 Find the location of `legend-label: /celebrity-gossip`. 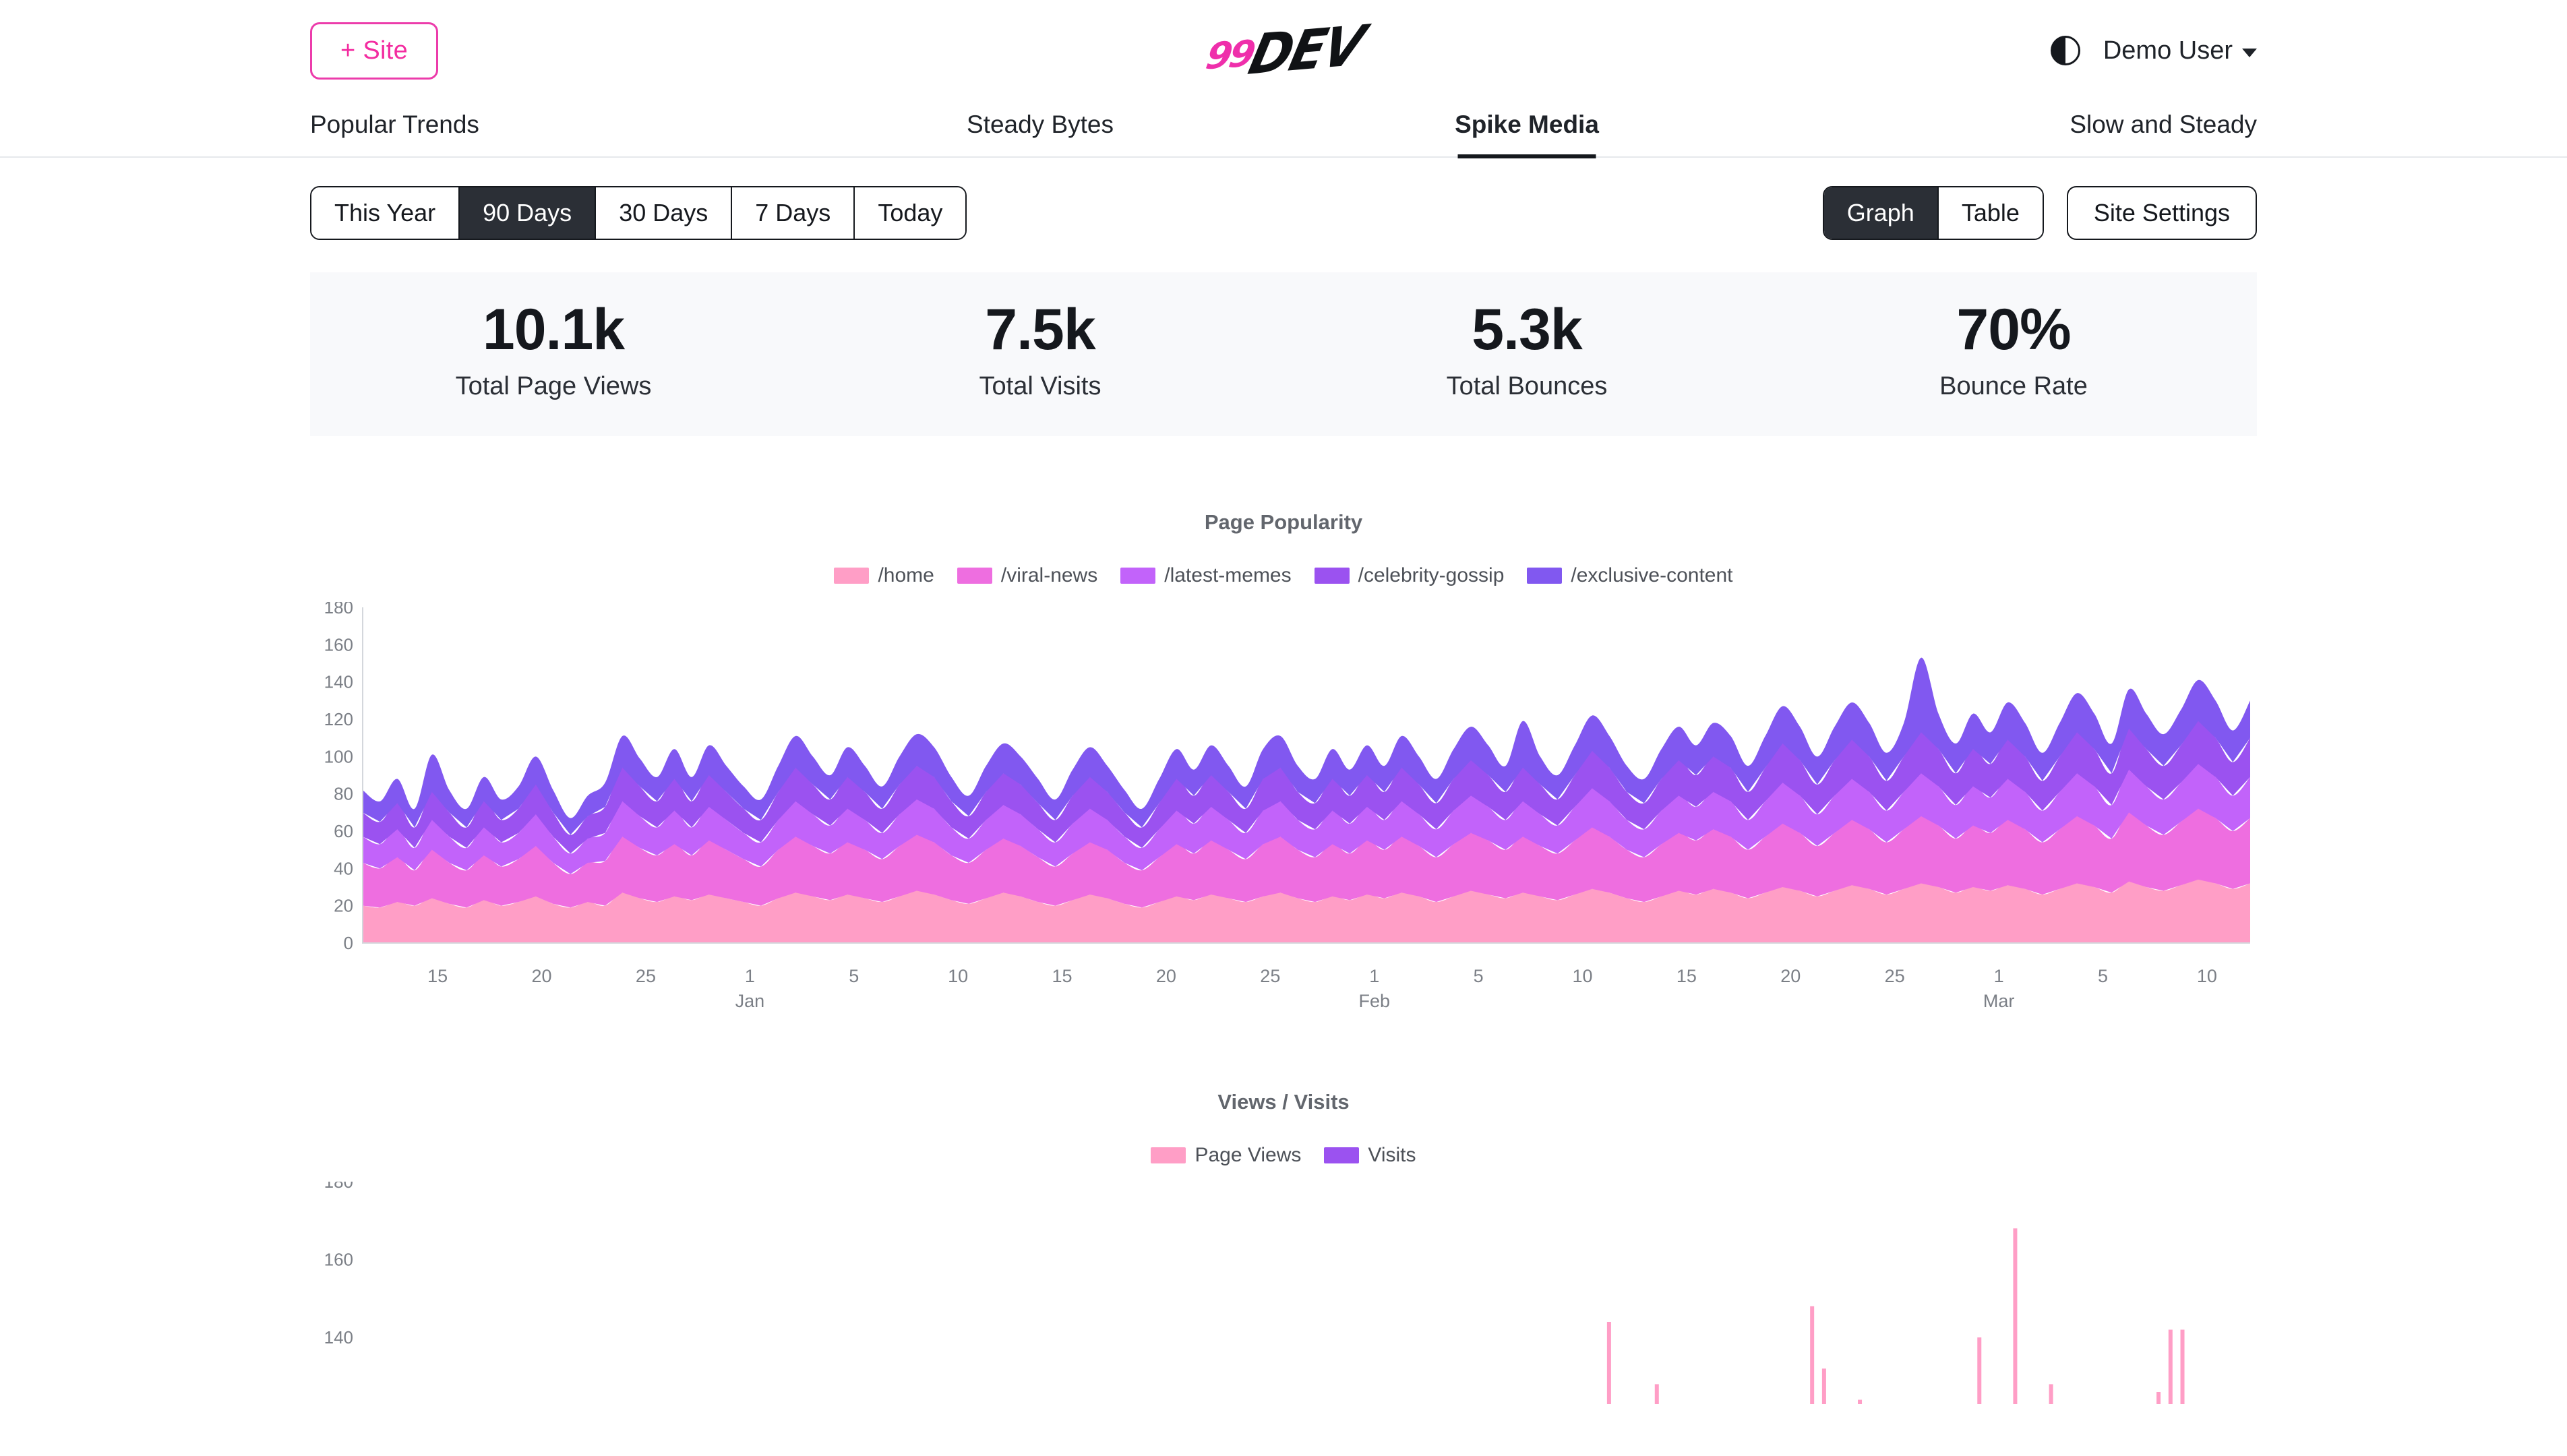

legend-label: /celebrity-gossip is located at coordinates (1432, 575).